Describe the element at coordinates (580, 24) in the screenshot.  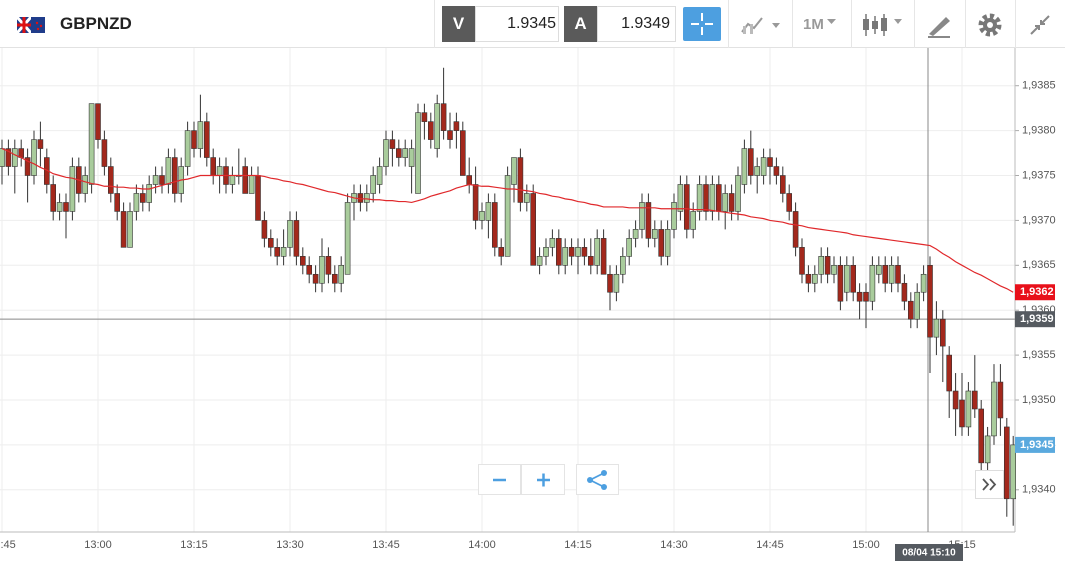
I see `ask-label: A` at that location.